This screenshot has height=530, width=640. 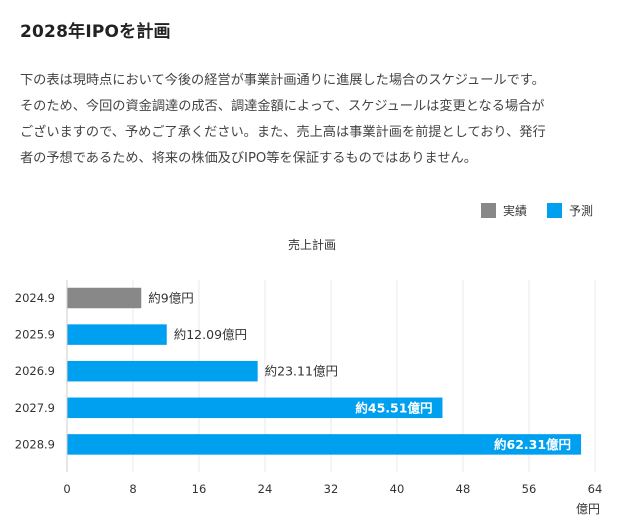 I want to click on chart-x-ticks: 0 8 16 24 32 40 48 56 64, so click(x=332, y=489).